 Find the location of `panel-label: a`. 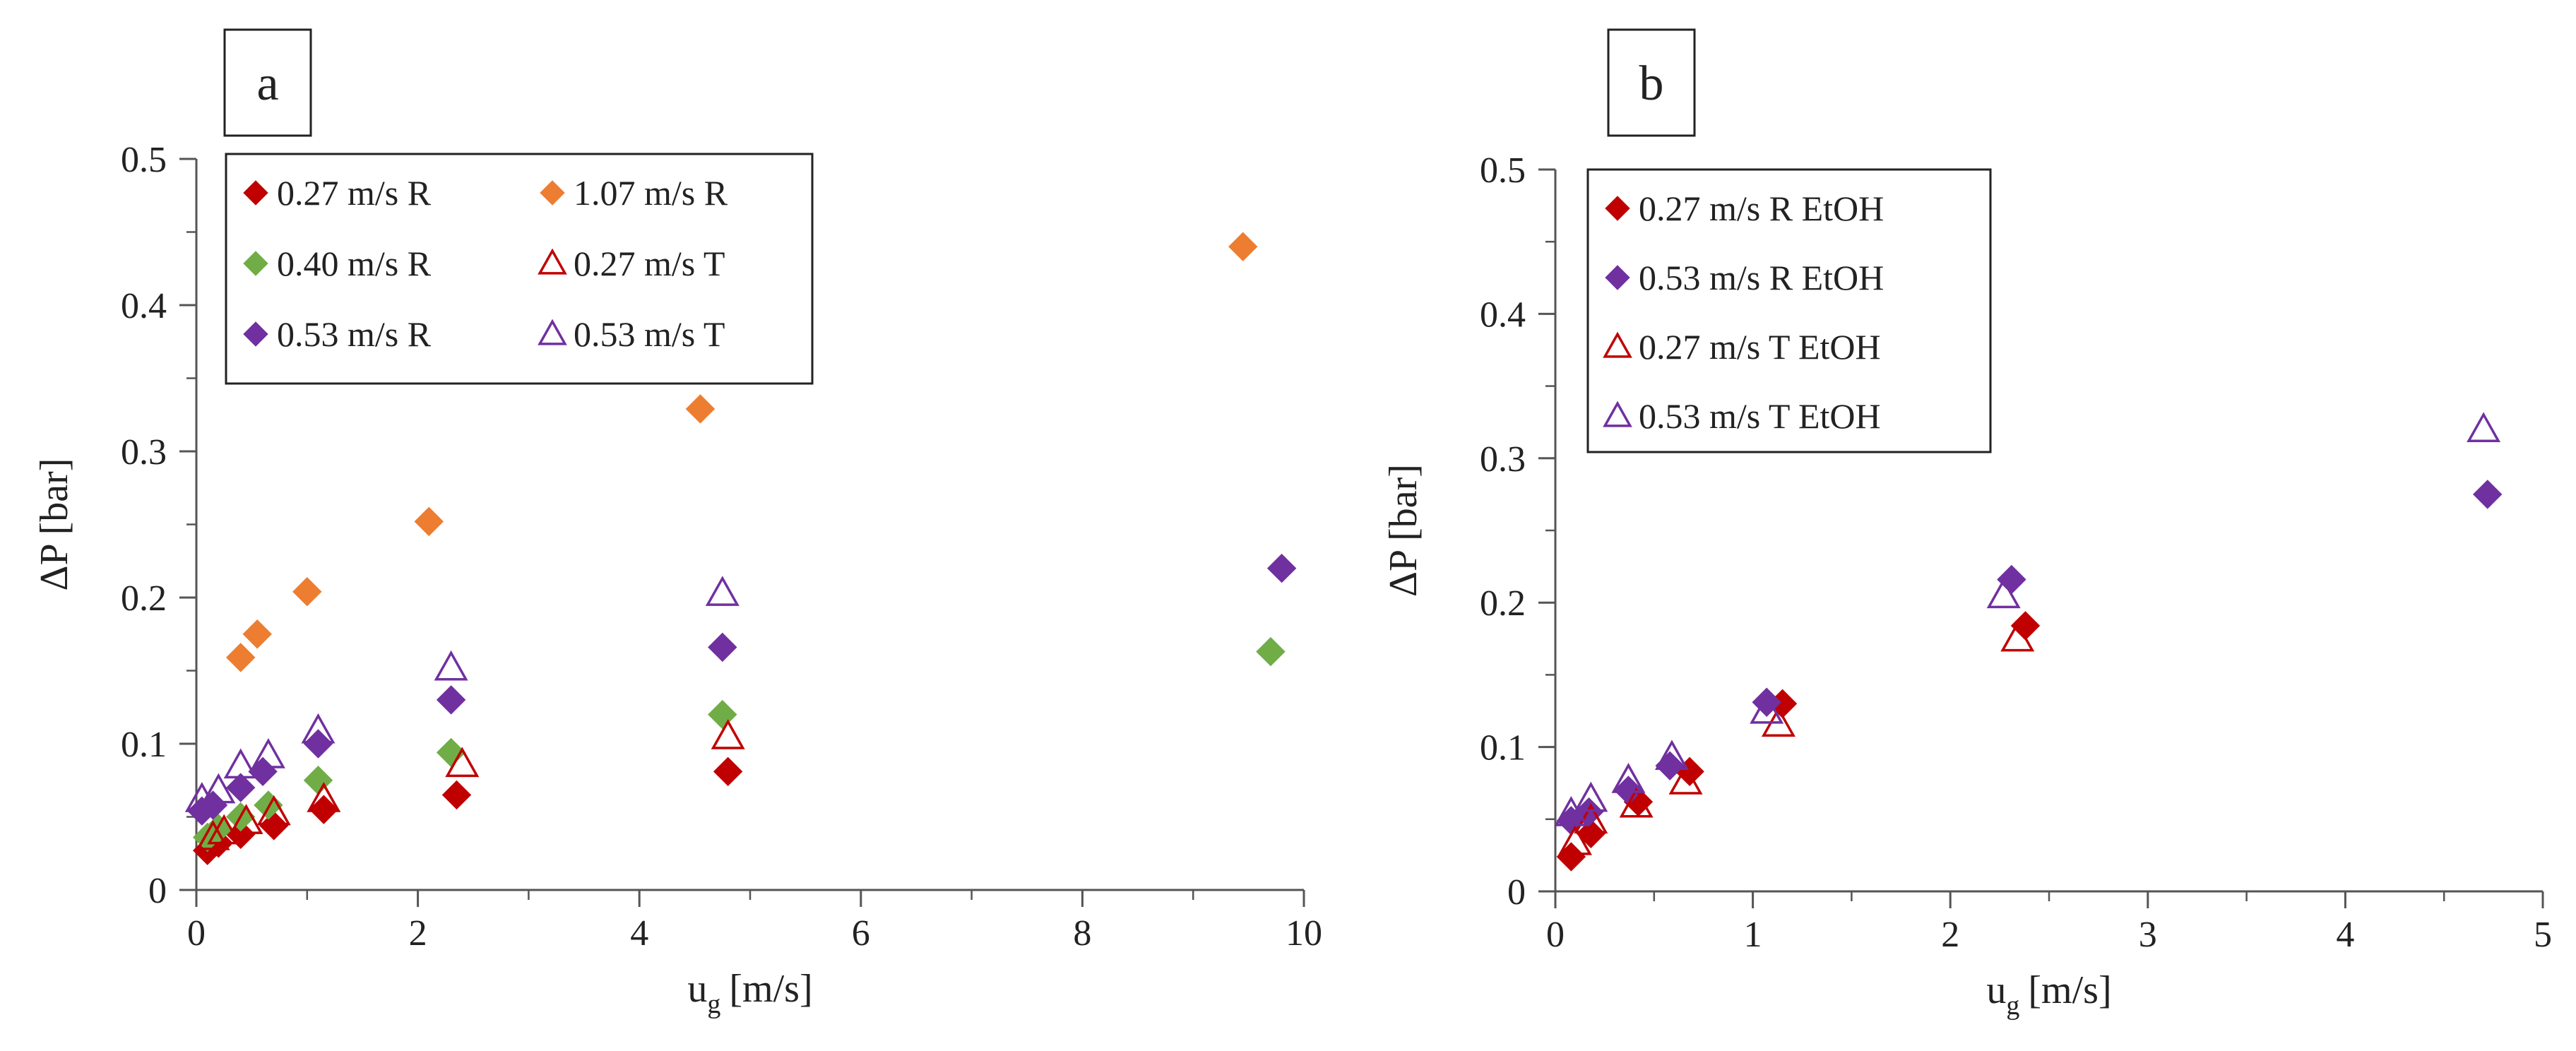

panel-label: a is located at coordinates (267, 84).